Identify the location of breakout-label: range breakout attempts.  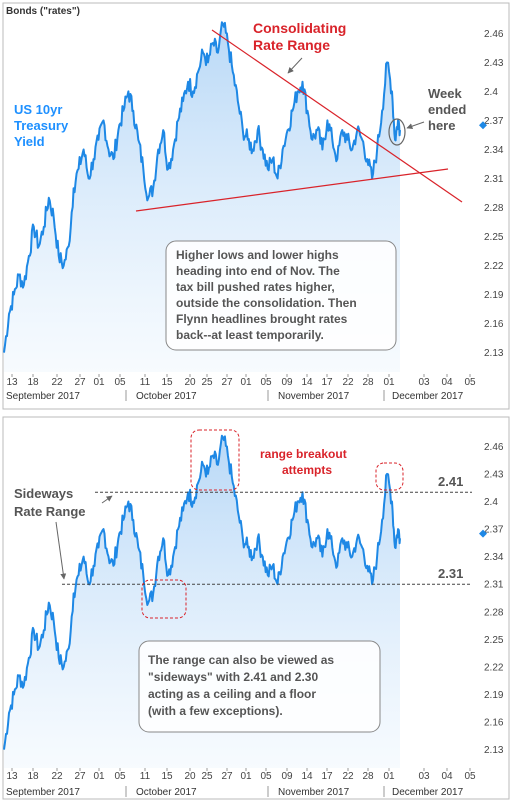
(303, 462).